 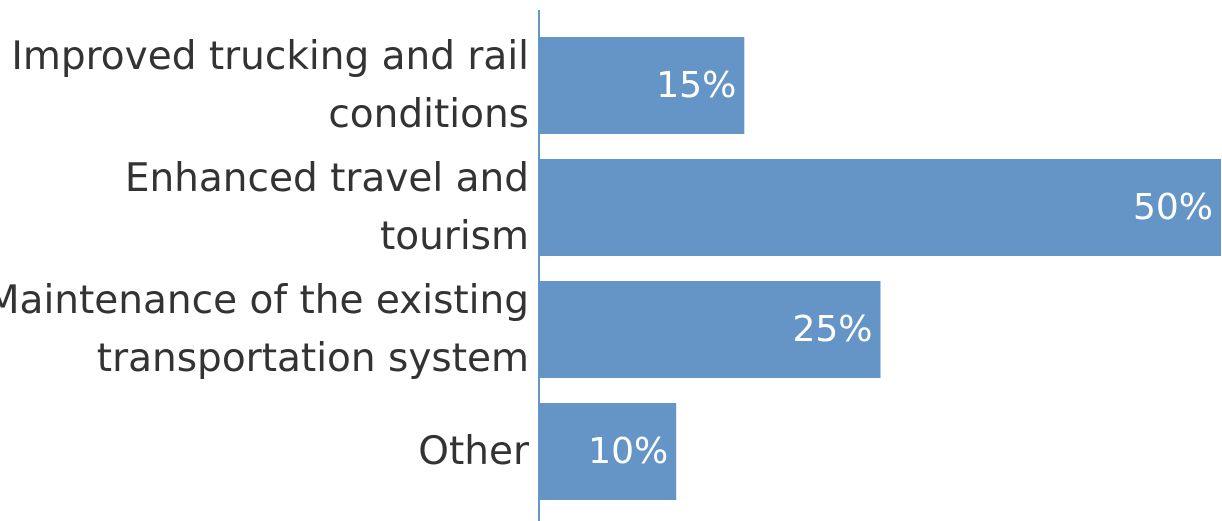 I want to click on category-label-0-line-0: Improved trucking and rail, so click(x=270, y=56).